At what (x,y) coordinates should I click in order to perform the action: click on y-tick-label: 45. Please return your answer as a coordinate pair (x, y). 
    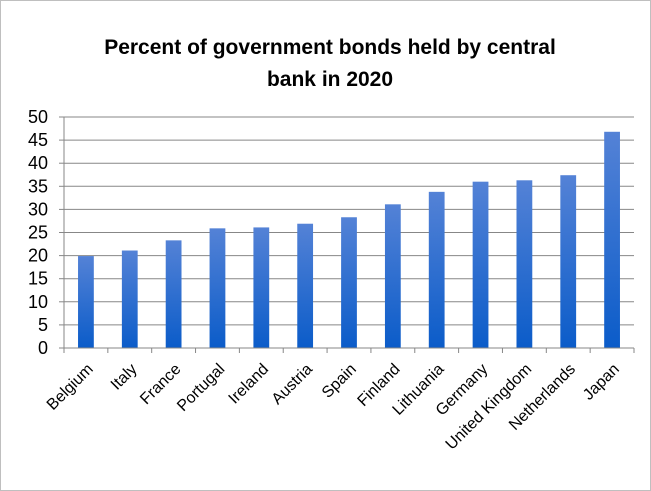
    Looking at the image, I should click on (38, 140).